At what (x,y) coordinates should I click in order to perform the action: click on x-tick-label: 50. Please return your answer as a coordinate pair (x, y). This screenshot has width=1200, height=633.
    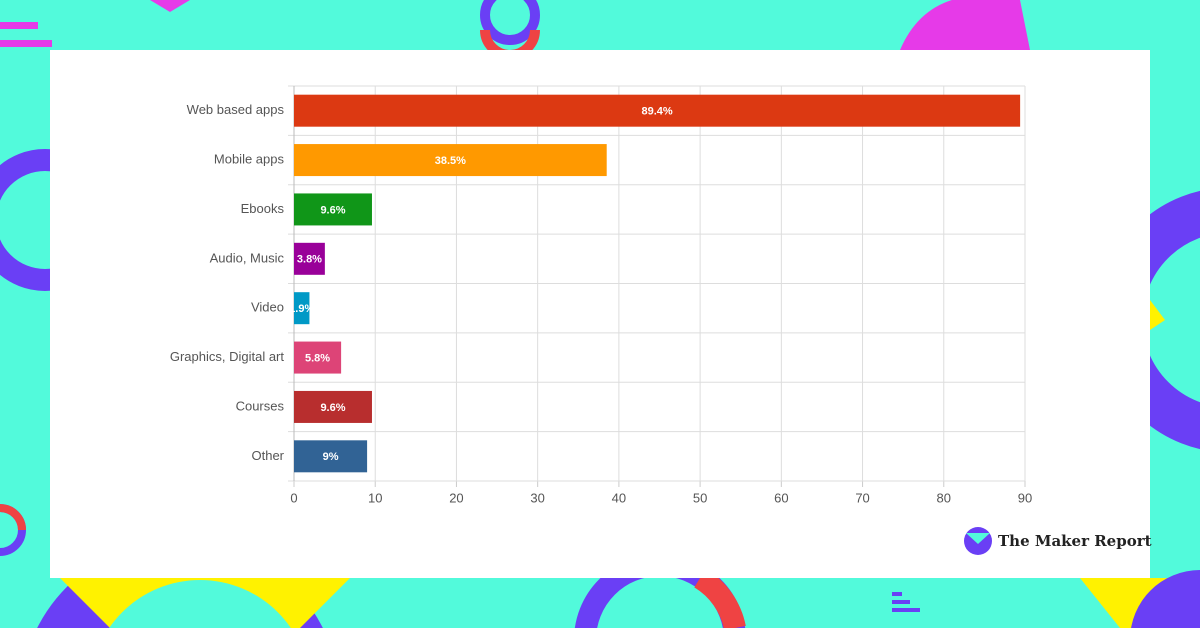
    Looking at the image, I should click on (700, 497).